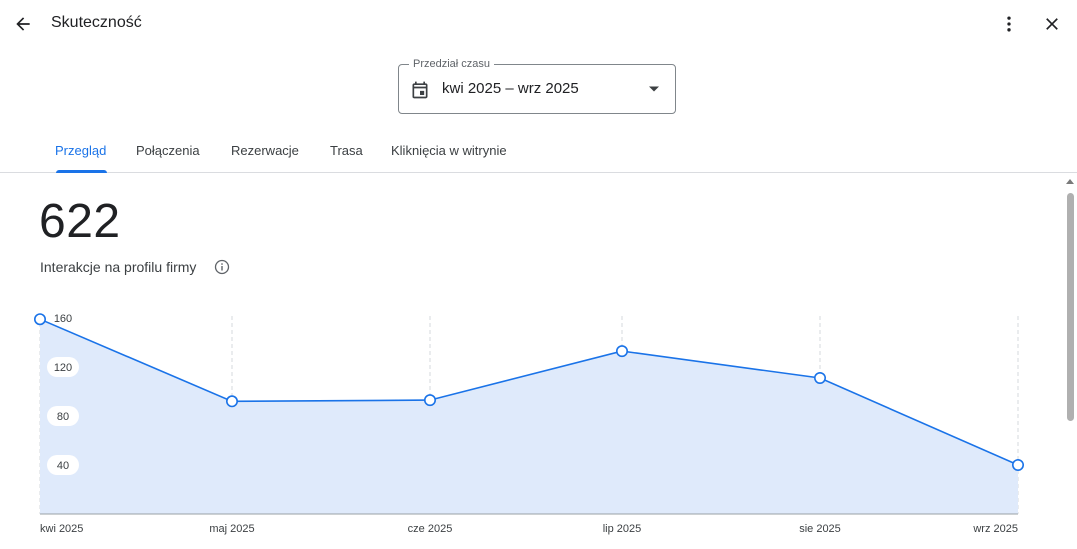 Image resolution: width=1077 pixels, height=549 pixels. What do you see at coordinates (538, 24) in the screenshot?
I see `top-bar: Skuteczność` at bounding box center [538, 24].